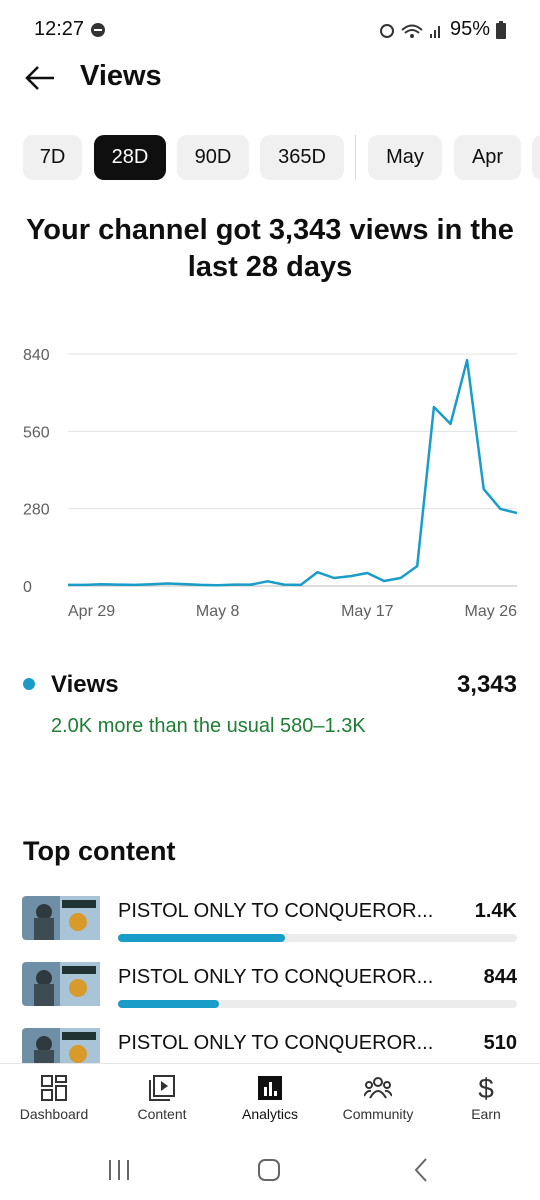 The width and height of the screenshot is (540, 1200). I want to click on nav-label: Community, so click(378, 1114).